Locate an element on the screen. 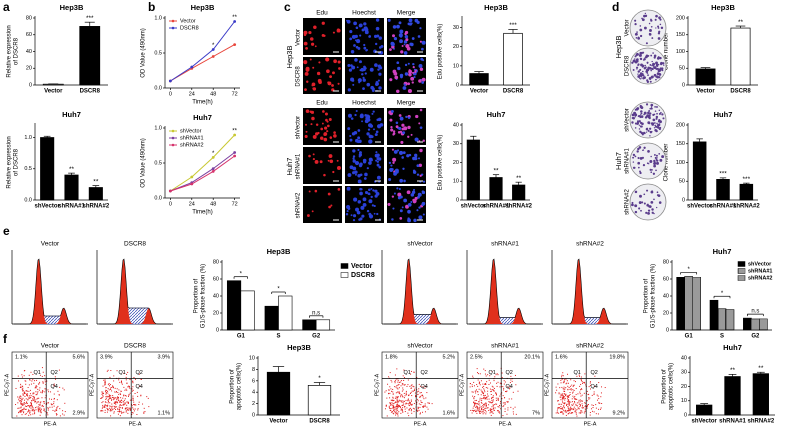 This screenshot has height=439, width=790. y-axis-label: Clone number is located at coordinates (667, 52).